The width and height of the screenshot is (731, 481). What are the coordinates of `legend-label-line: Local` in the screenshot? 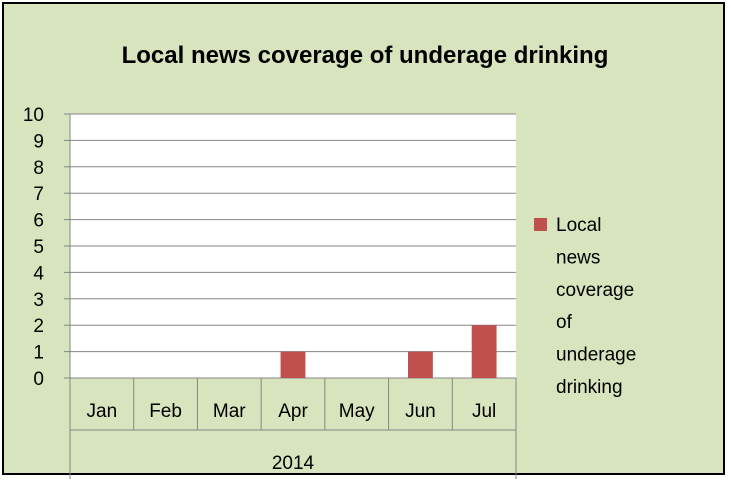 It's located at (578, 225).